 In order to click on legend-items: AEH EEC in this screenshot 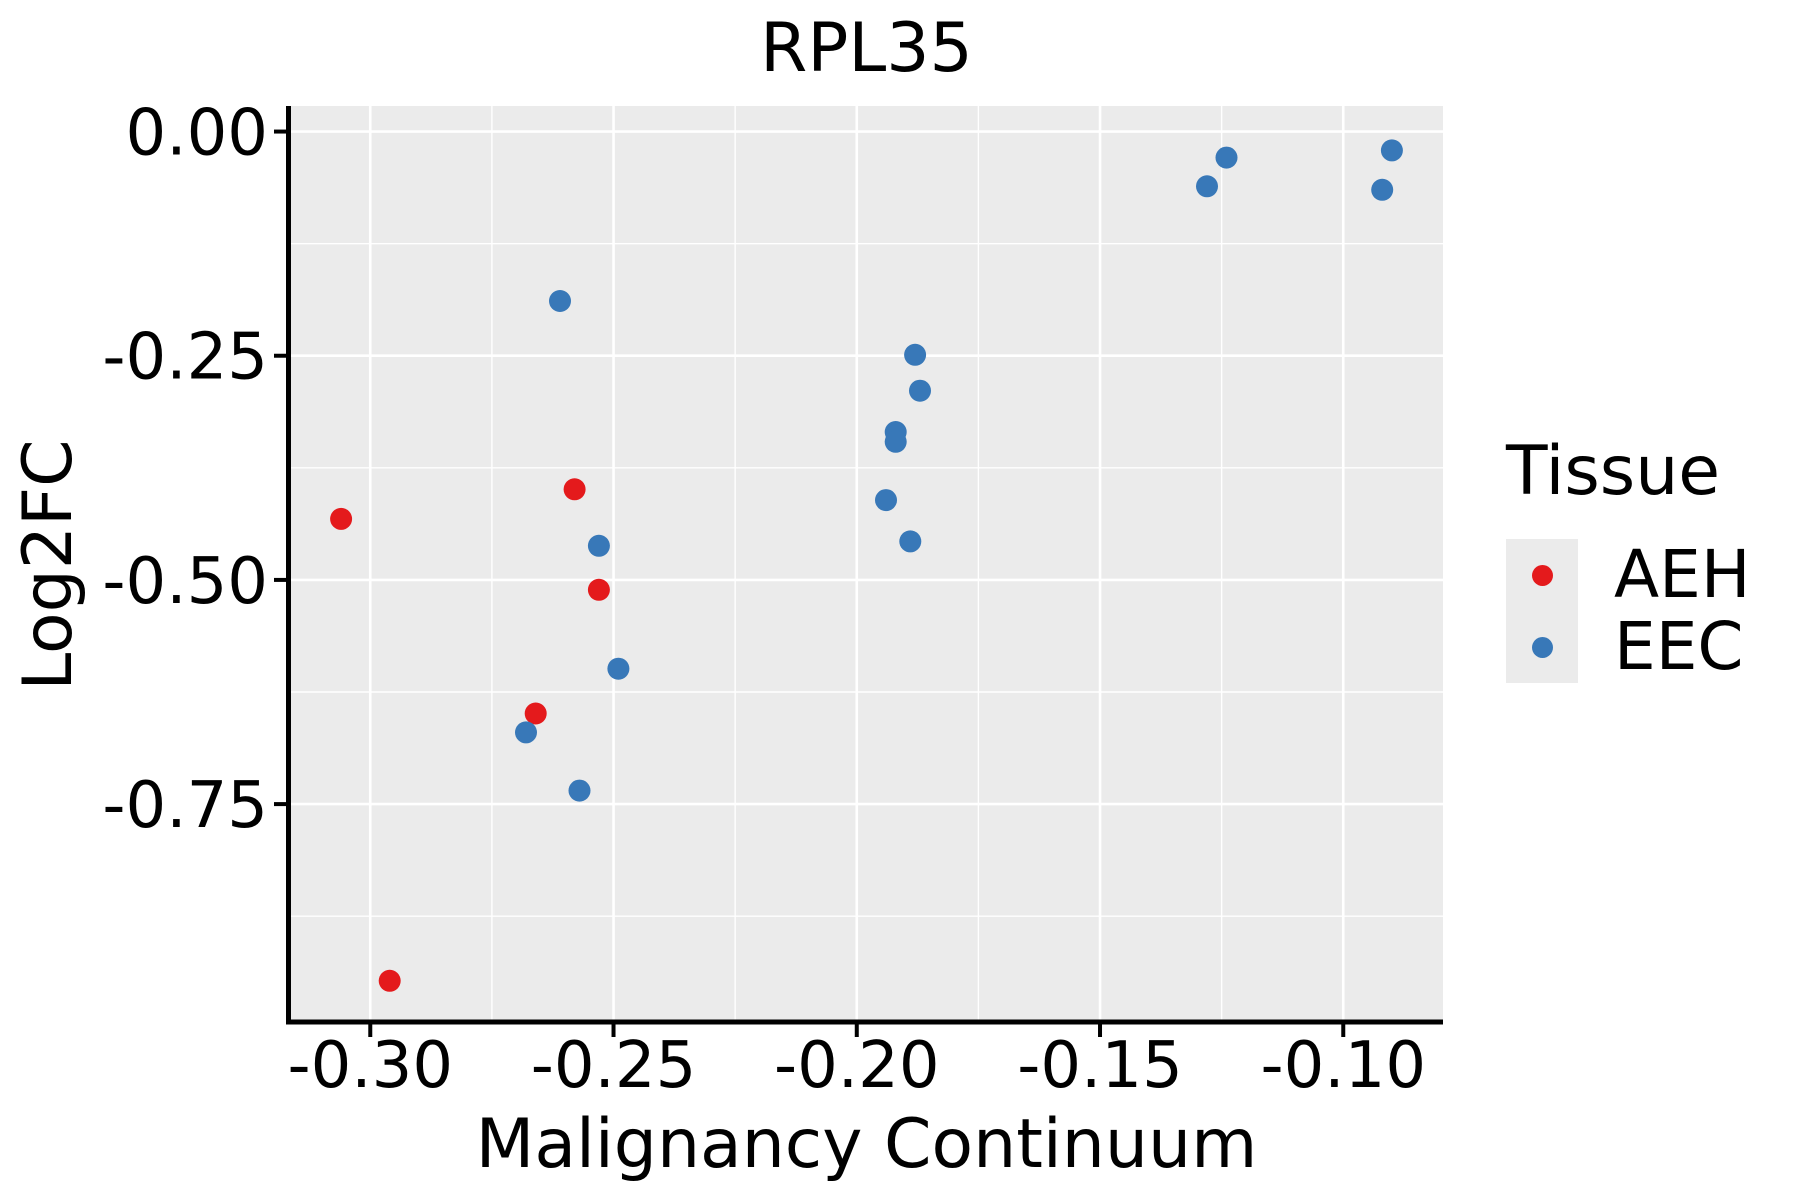, I will do `click(1653, 611)`.